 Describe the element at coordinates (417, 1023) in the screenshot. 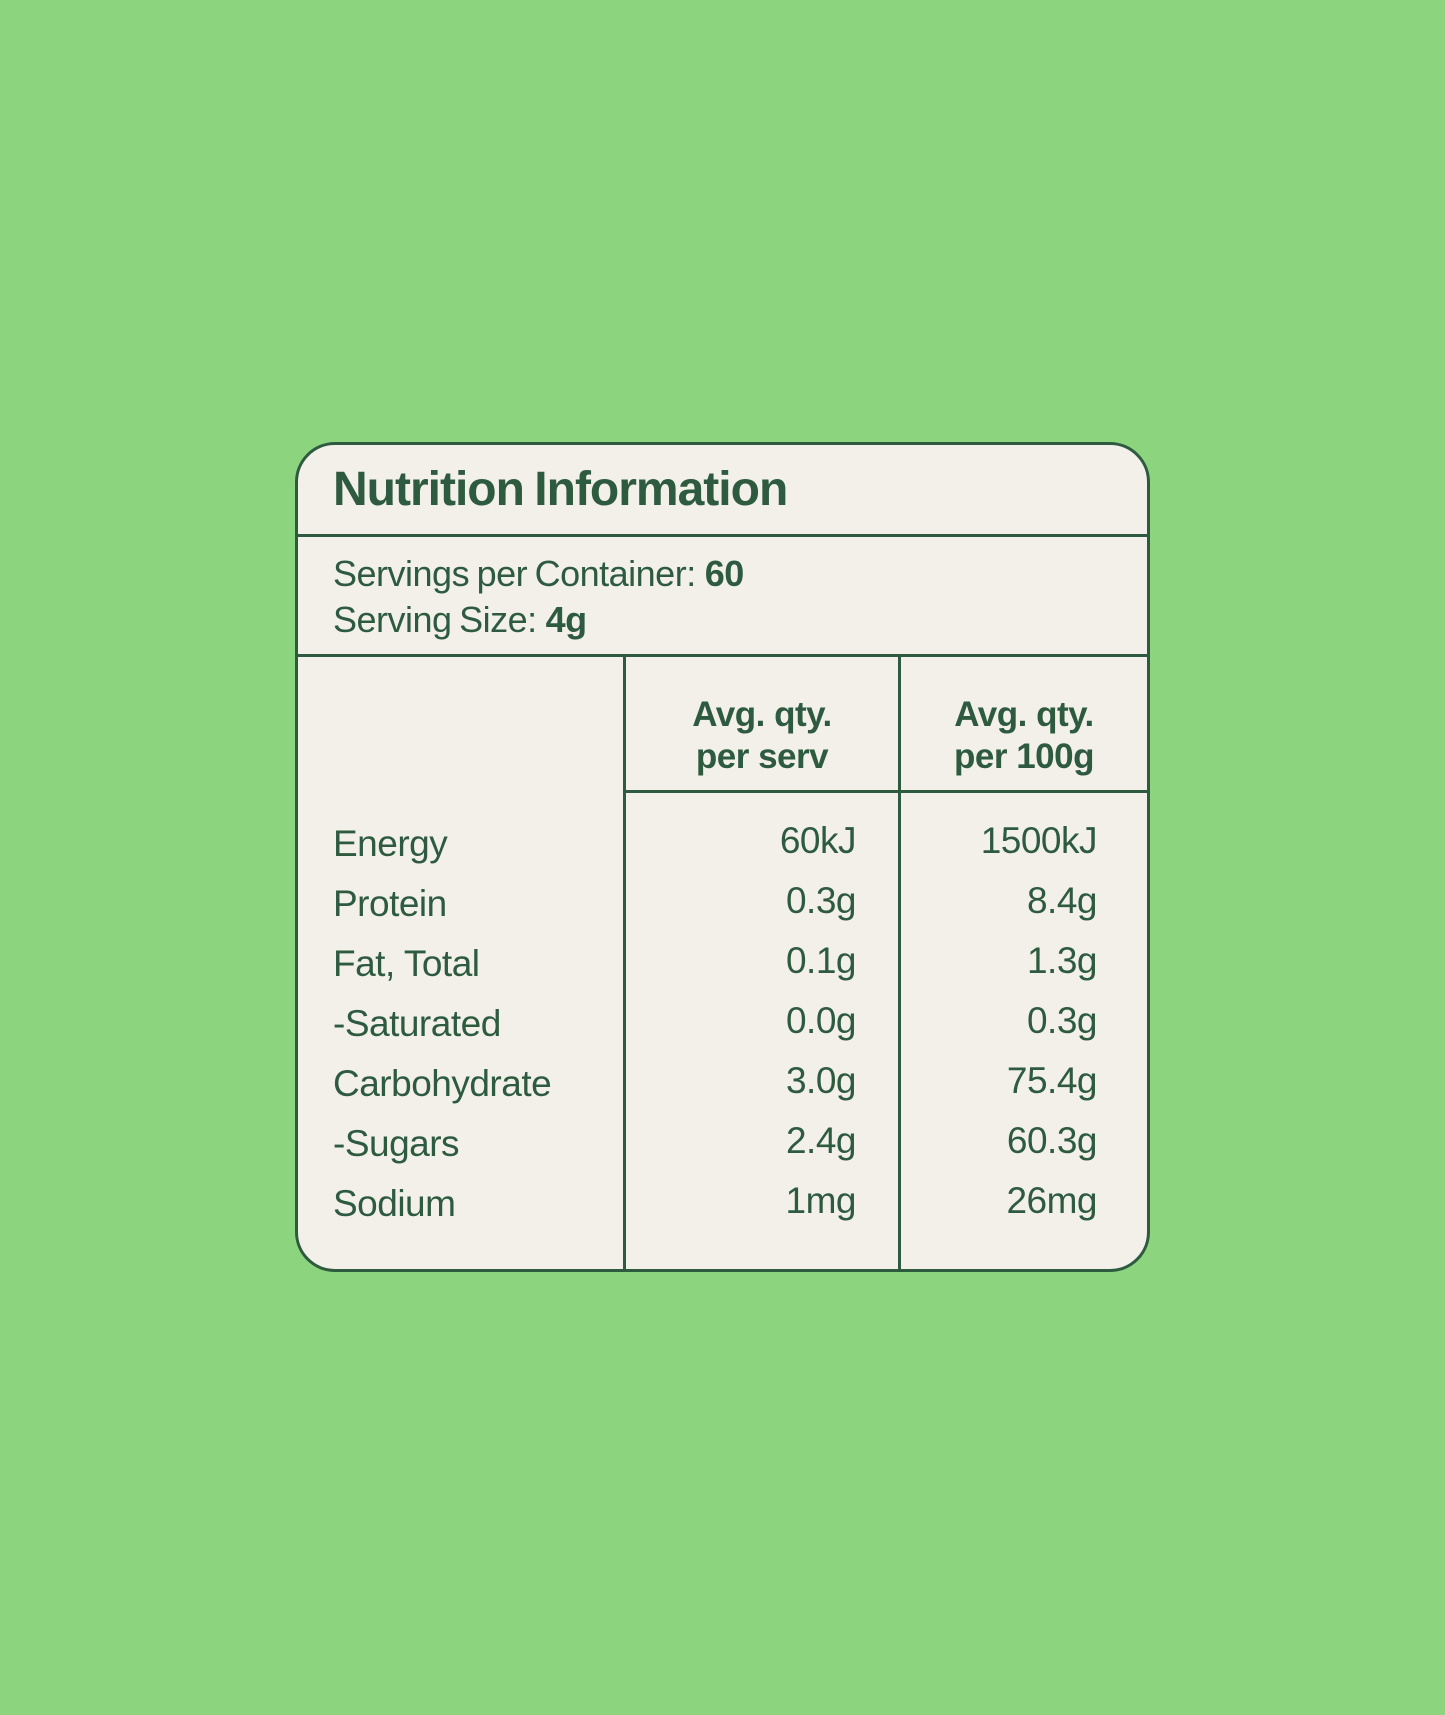

I see `row-label-saturated: -Saturated` at that location.